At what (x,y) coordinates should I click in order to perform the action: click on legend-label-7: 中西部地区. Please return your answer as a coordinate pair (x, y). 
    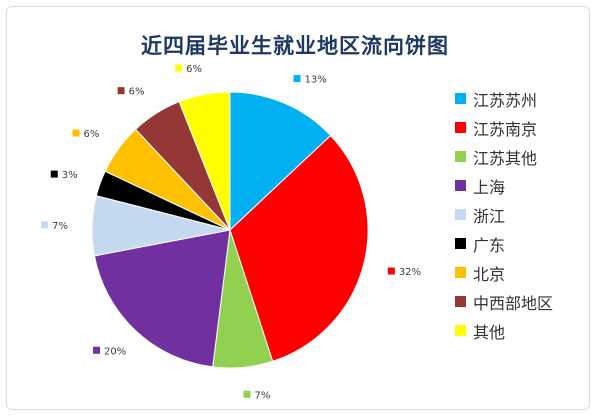
    Looking at the image, I should click on (513, 303).